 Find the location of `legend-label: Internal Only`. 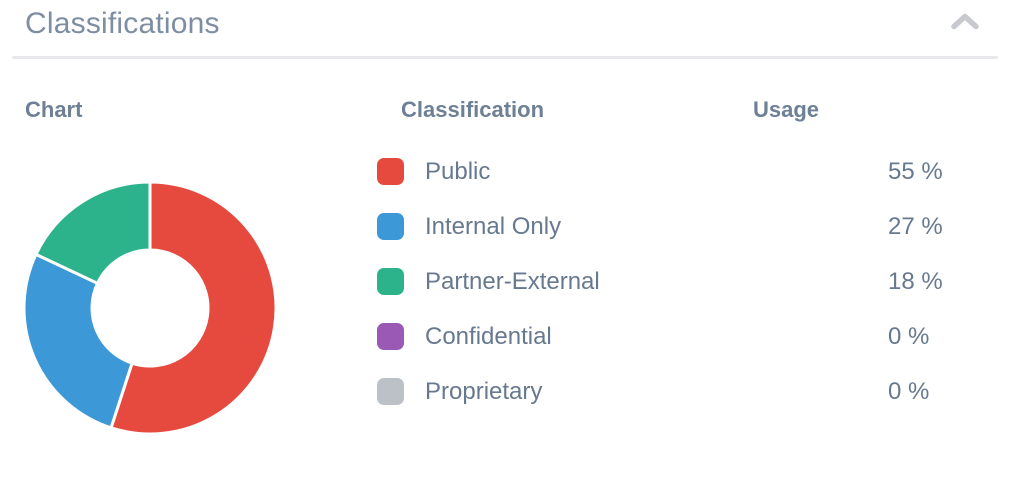

legend-label: Internal Only is located at coordinates (493, 226).